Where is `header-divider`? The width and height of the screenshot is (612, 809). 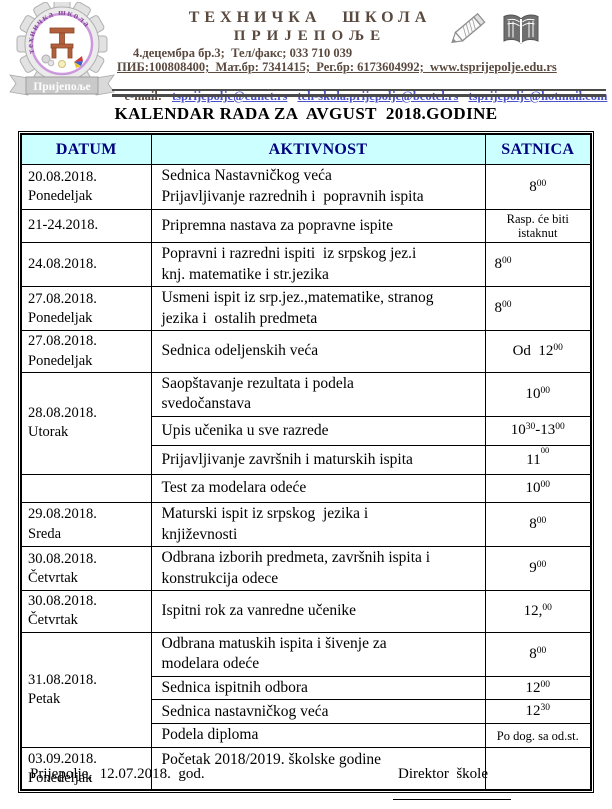
header-divider is located at coordinates (359, 93).